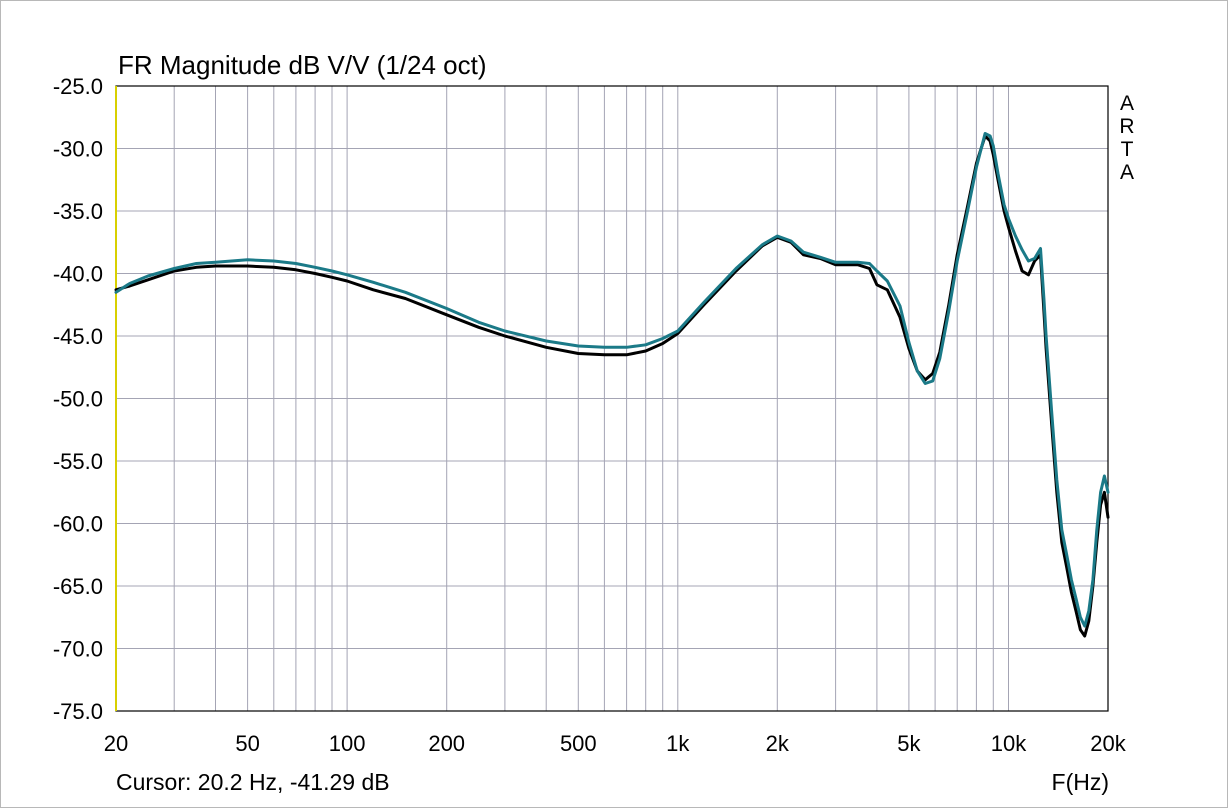 The height and width of the screenshot is (808, 1228). What do you see at coordinates (778, 743) in the screenshot?
I see `x-tick-label: 2k` at bounding box center [778, 743].